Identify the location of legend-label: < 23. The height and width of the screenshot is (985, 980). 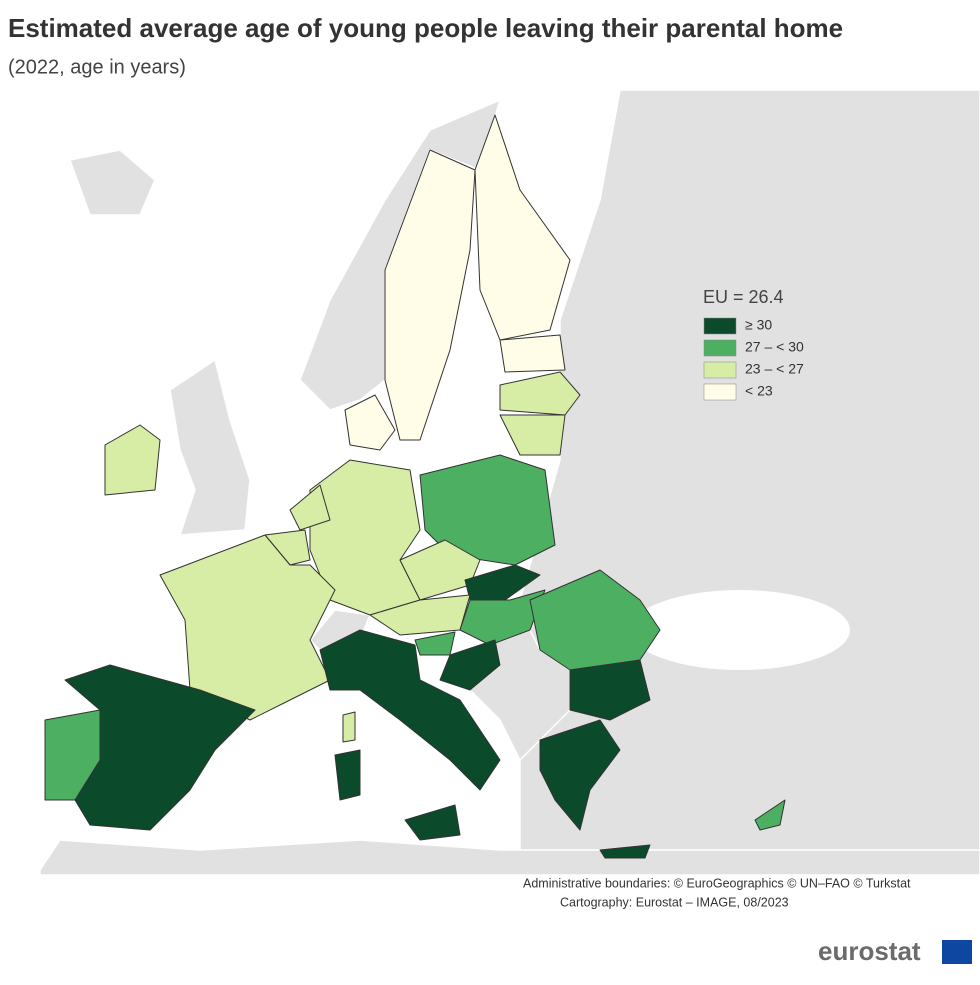
(759, 391).